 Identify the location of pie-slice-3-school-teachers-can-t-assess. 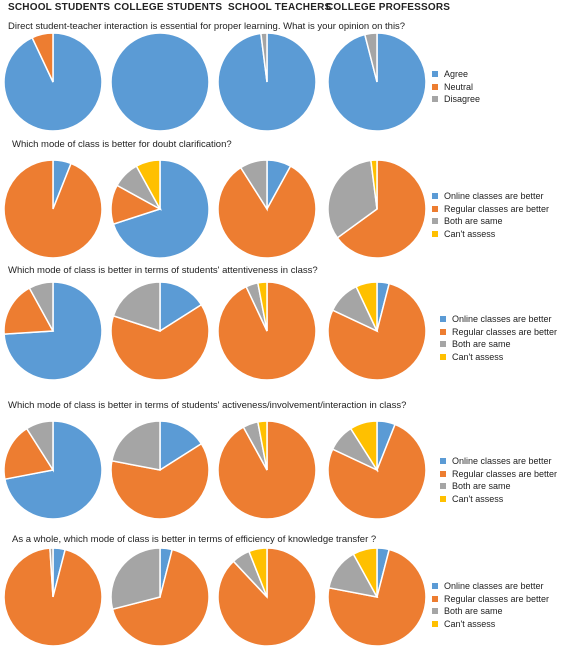
(262, 306).